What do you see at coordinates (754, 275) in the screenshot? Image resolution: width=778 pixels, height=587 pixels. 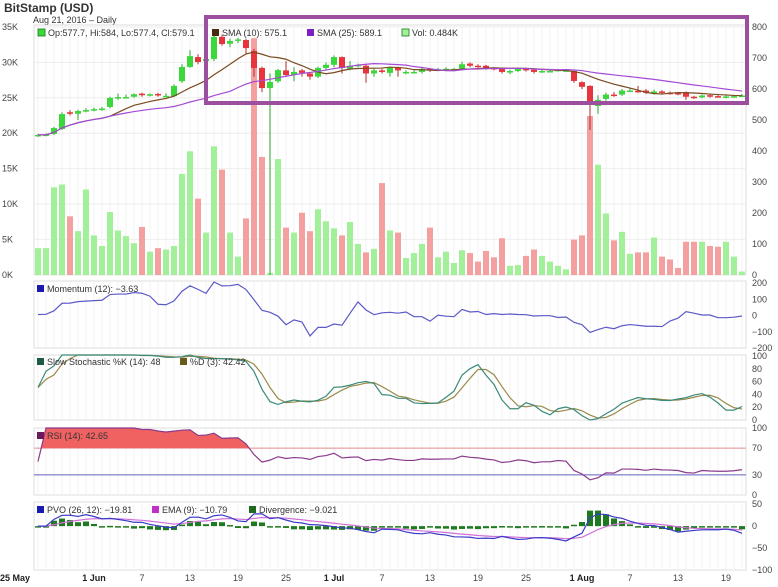 I see `price-axis-label: 0` at bounding box center [754, 275].